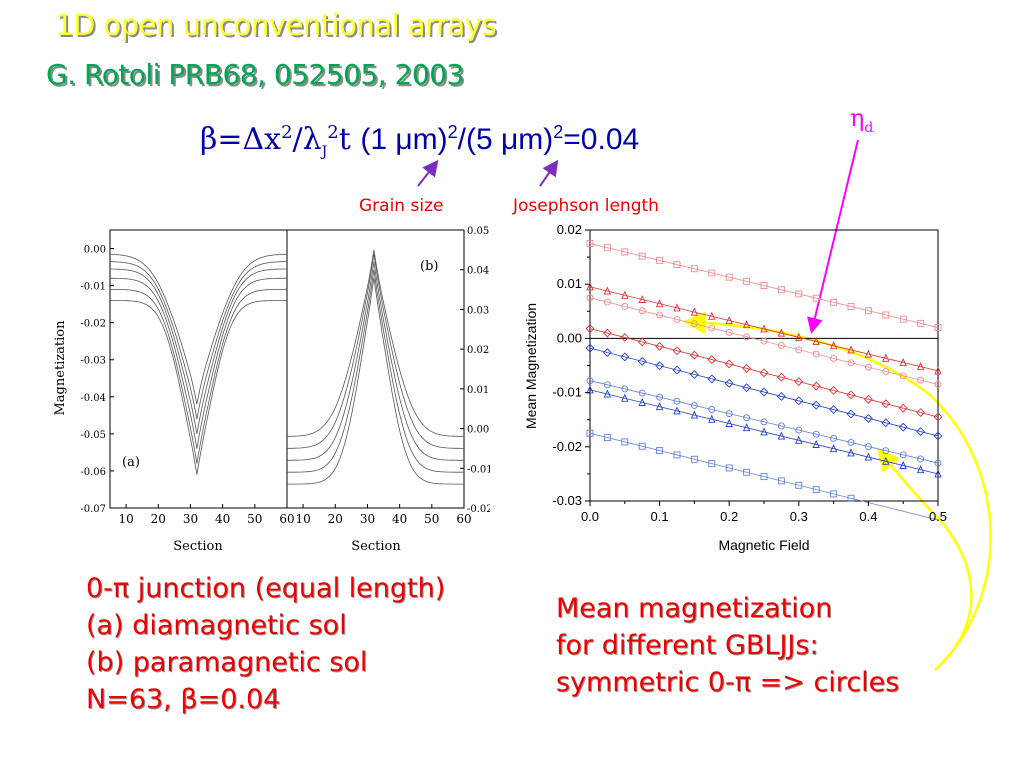 The width and height of the screenshot is (1024, 768). Describe the element at coordinates (478, 509) in the screenshot. I see `panel-b-ytick-label-7: -0.02` at that location.